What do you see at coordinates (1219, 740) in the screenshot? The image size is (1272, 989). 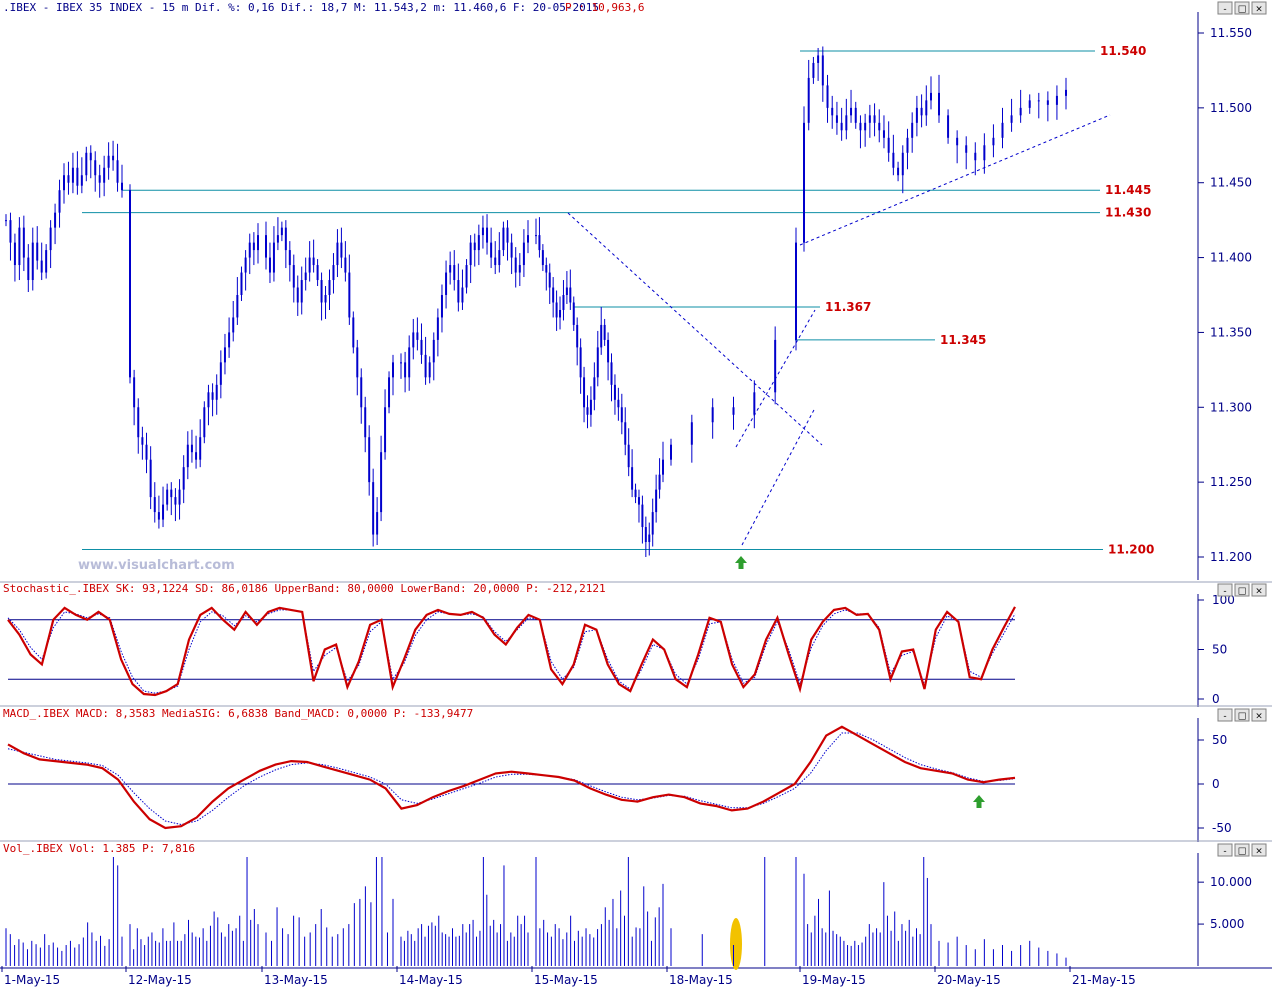 I see `macd-y-tick: 50` at bounding box center [1219, 740].